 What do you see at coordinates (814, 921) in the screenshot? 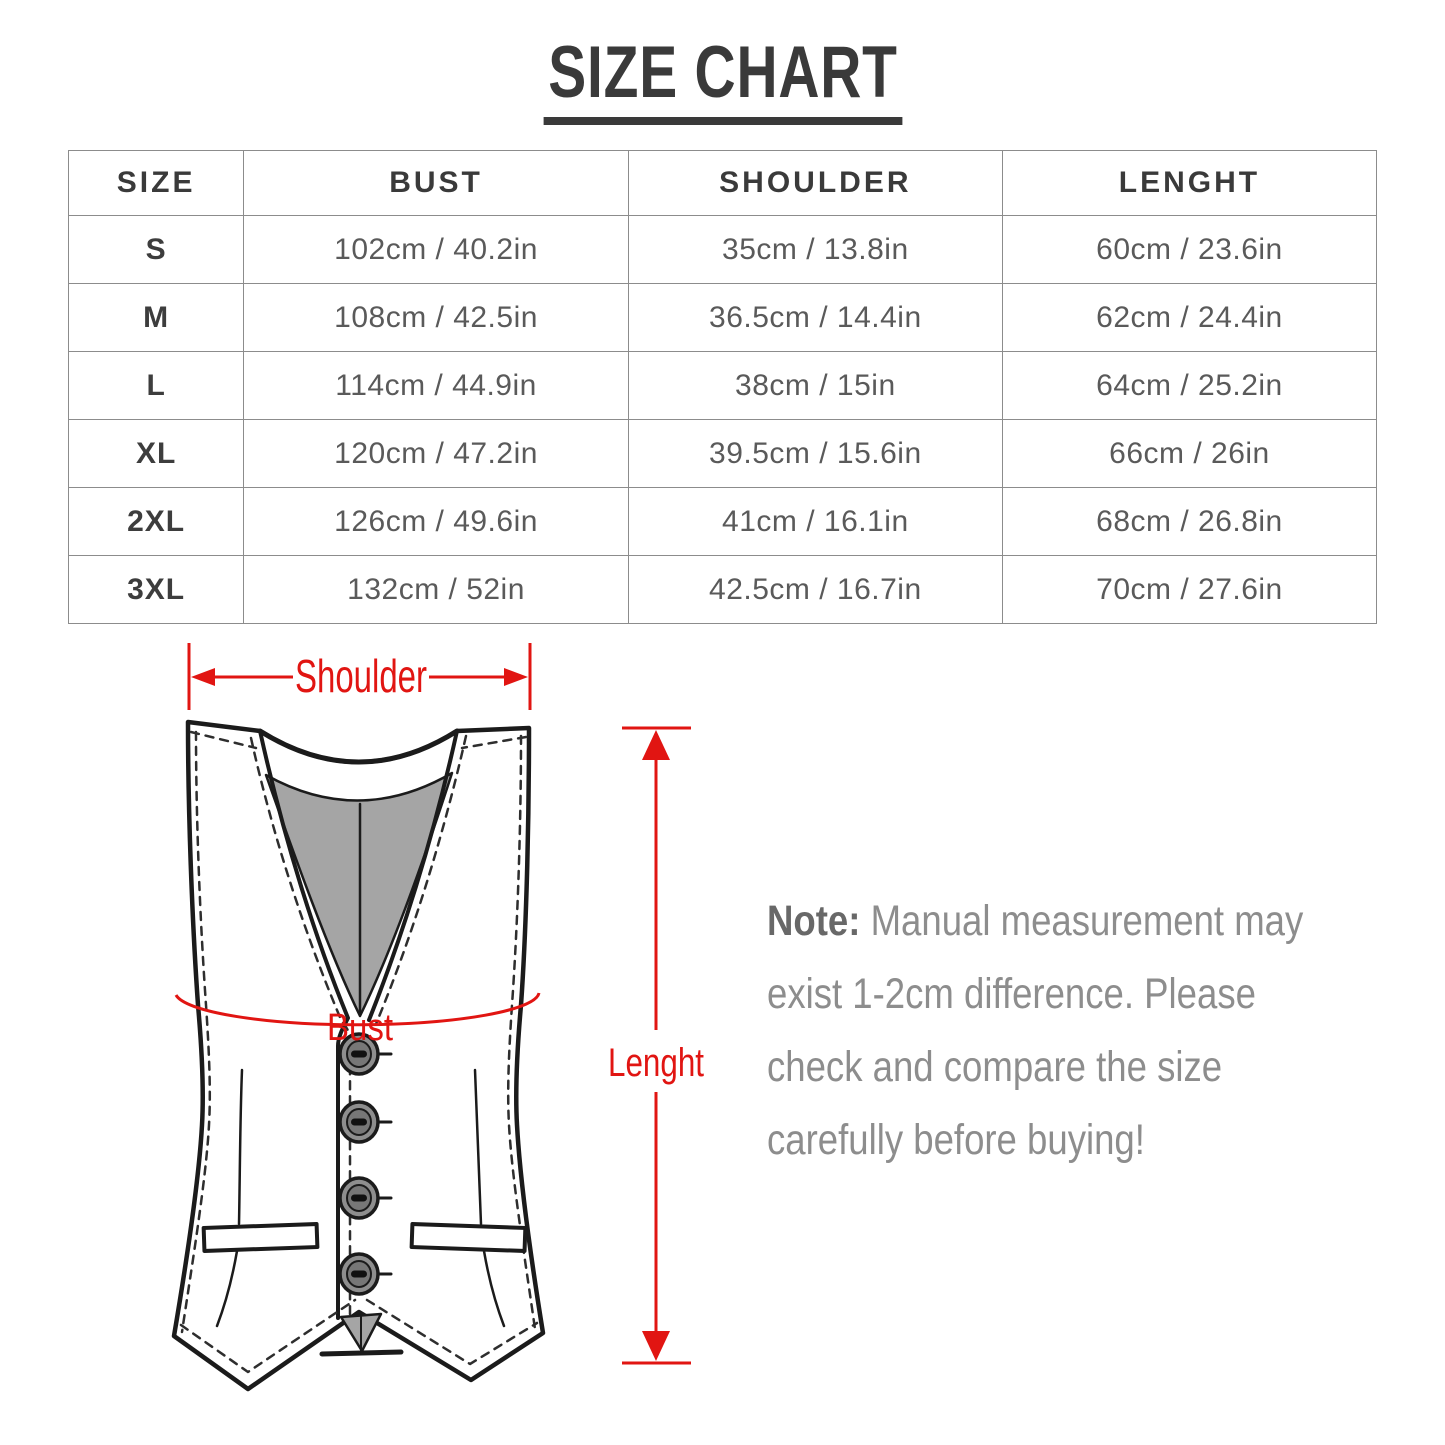
I see `note-label: Note:` at bounding box center [814, 921].